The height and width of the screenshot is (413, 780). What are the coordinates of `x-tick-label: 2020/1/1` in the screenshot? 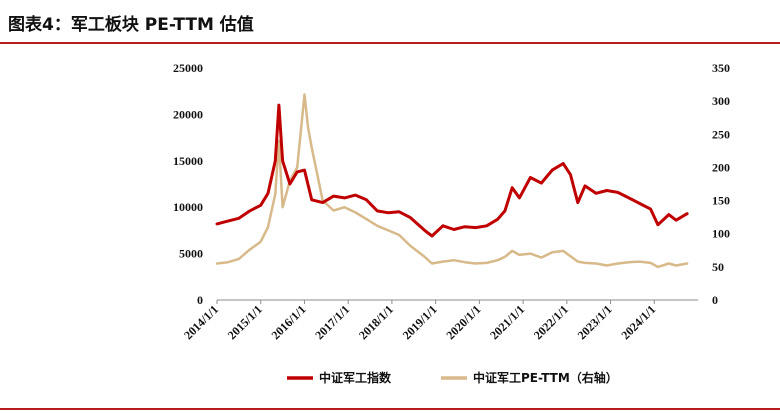 It's located at (463, 322).